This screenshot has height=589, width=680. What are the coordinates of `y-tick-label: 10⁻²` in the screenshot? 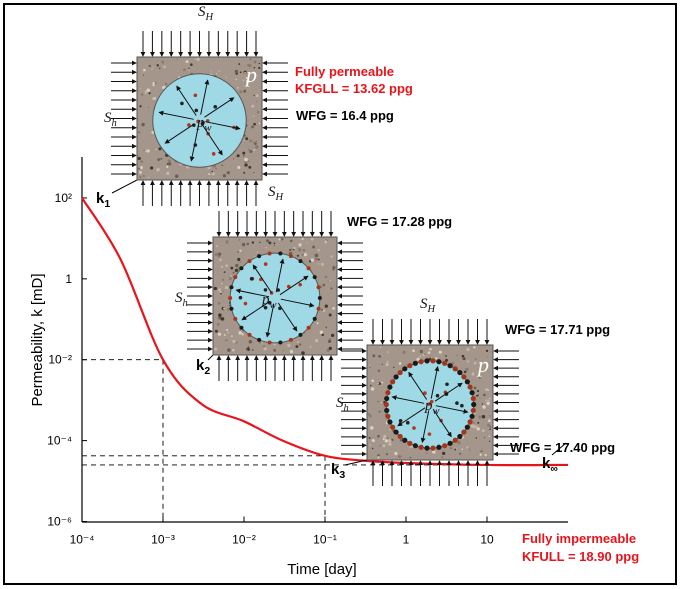 It's located at (60, 360).